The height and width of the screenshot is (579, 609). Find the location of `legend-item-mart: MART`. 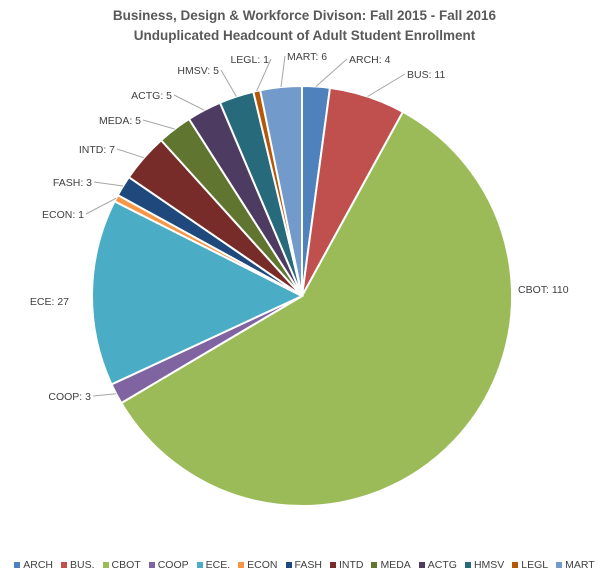

legend-item-mart: MART is located at coordinates (575, 565).